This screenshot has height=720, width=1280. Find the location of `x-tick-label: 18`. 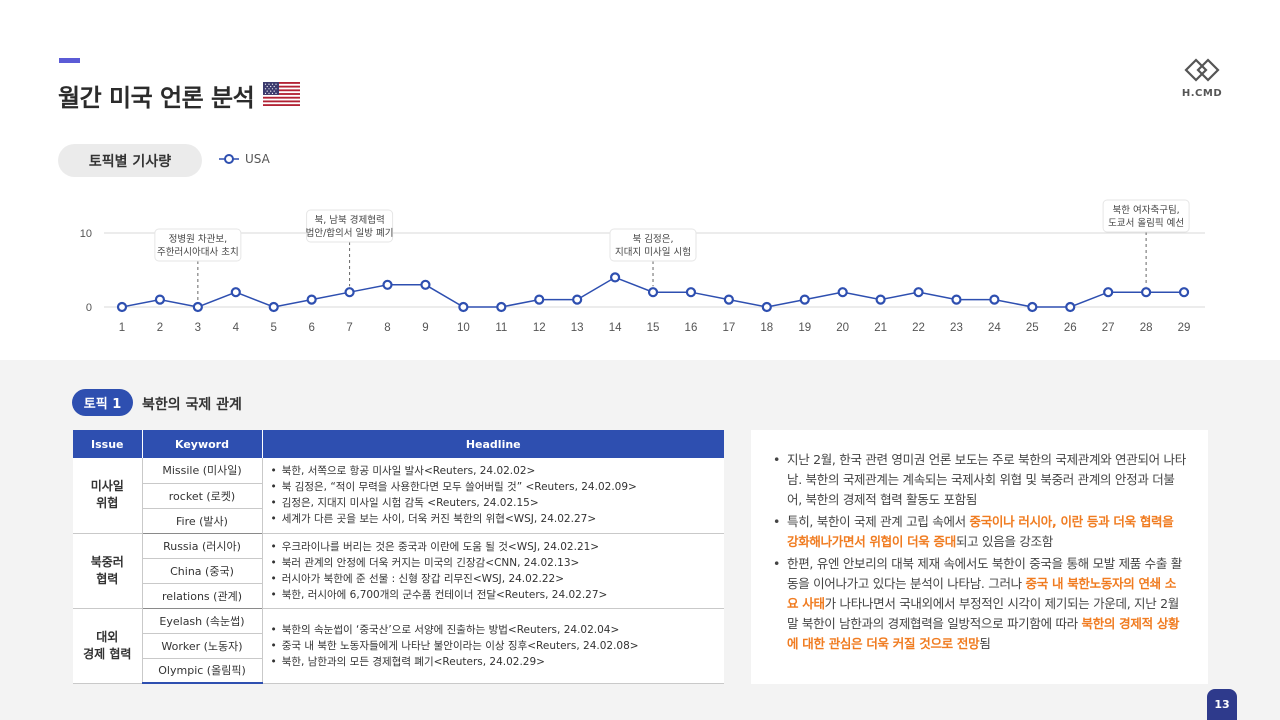

x-tick-label: 18 is located at coordinates (766, 328).